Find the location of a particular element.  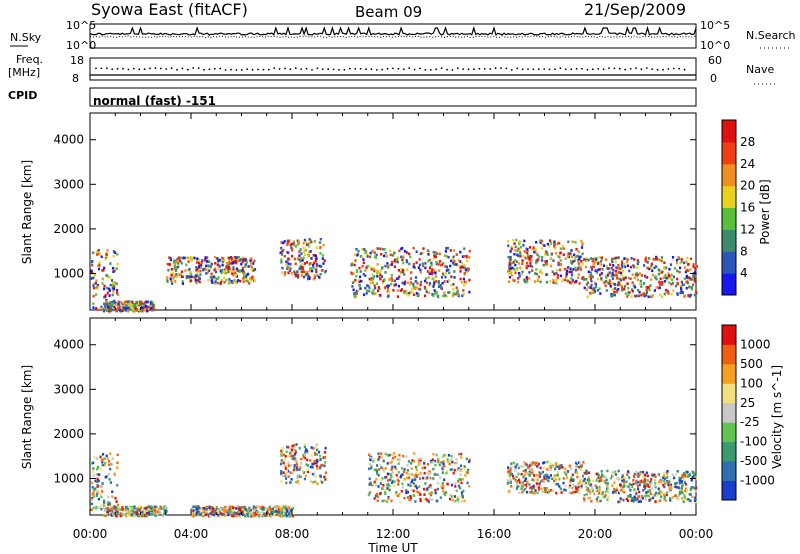

y-tick-label: 1000 is located at coordinates (68, 273).